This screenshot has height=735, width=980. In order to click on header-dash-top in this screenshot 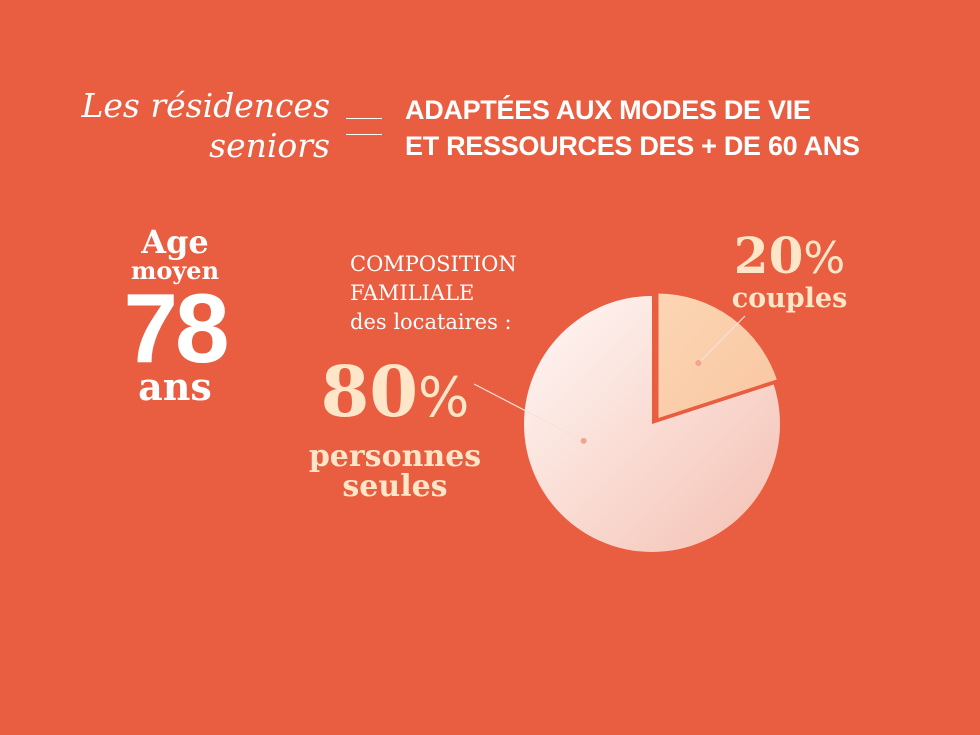, I will do `click(364, 118)`.